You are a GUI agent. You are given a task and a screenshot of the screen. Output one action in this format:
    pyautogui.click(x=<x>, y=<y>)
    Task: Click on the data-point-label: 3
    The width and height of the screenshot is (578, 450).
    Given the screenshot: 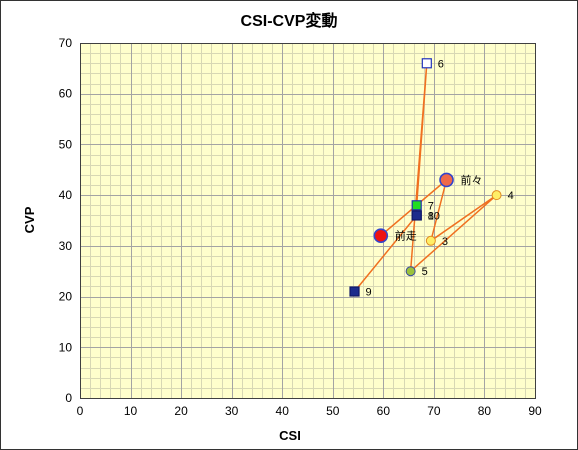 What is the action you would take?
    pyautogui.click(x=445, y=242)
    